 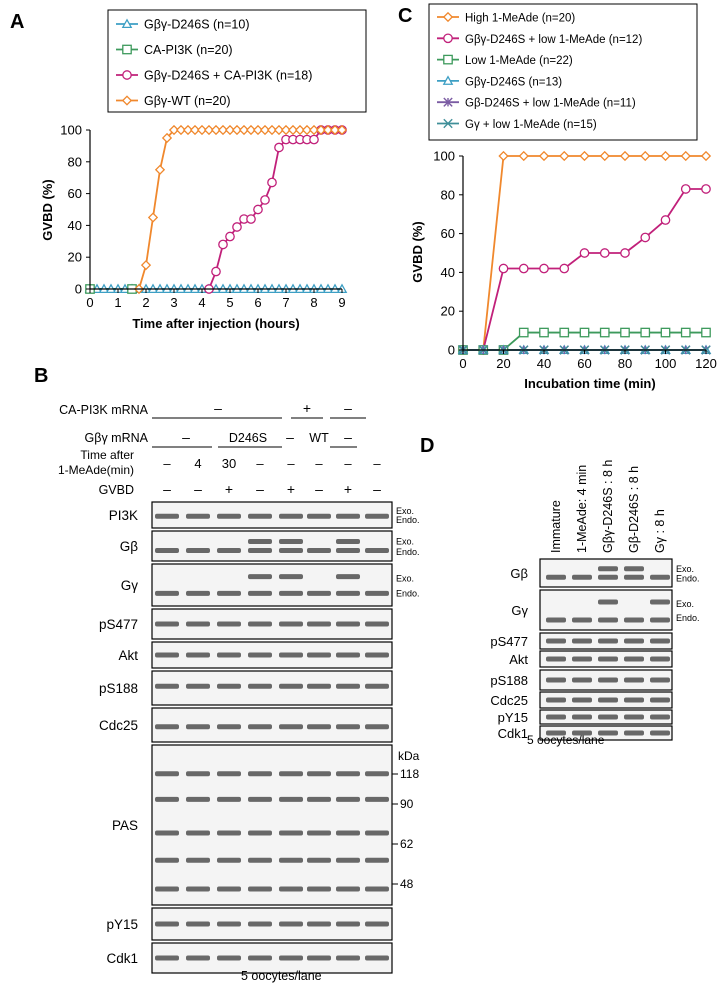 I want to click on b-exo-label: Exo., so click(x=405, y=542).